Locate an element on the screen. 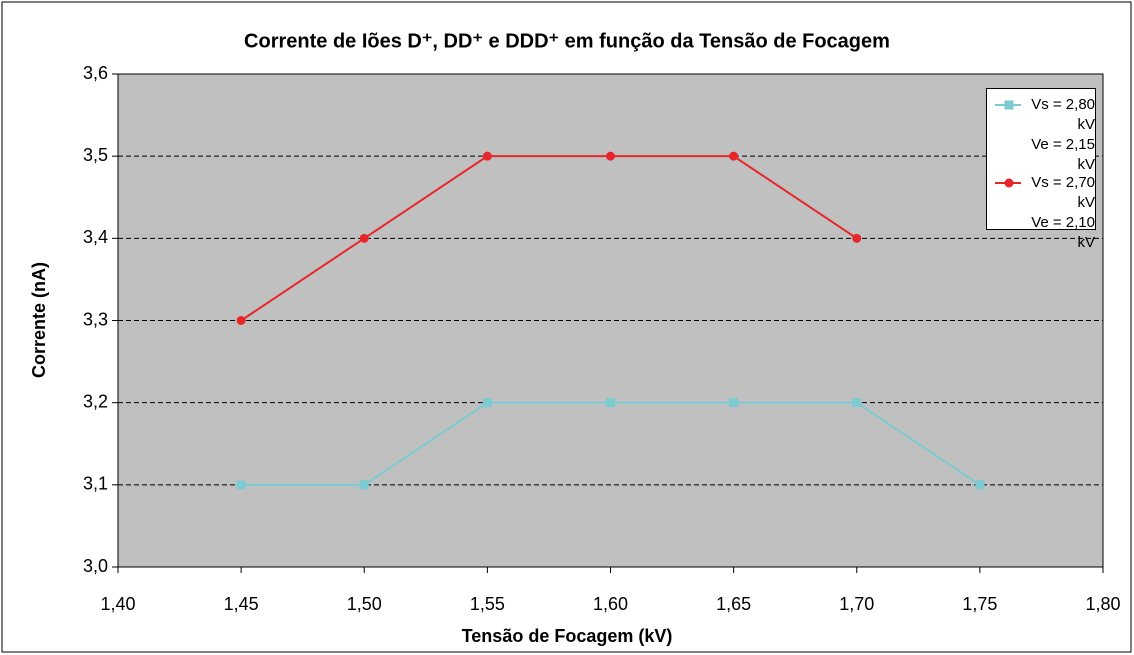 The height and width of the screenshot is (655, 1134). x-axis-label: Tensão de Focagem (kV) is located at coordinates (567, 636).